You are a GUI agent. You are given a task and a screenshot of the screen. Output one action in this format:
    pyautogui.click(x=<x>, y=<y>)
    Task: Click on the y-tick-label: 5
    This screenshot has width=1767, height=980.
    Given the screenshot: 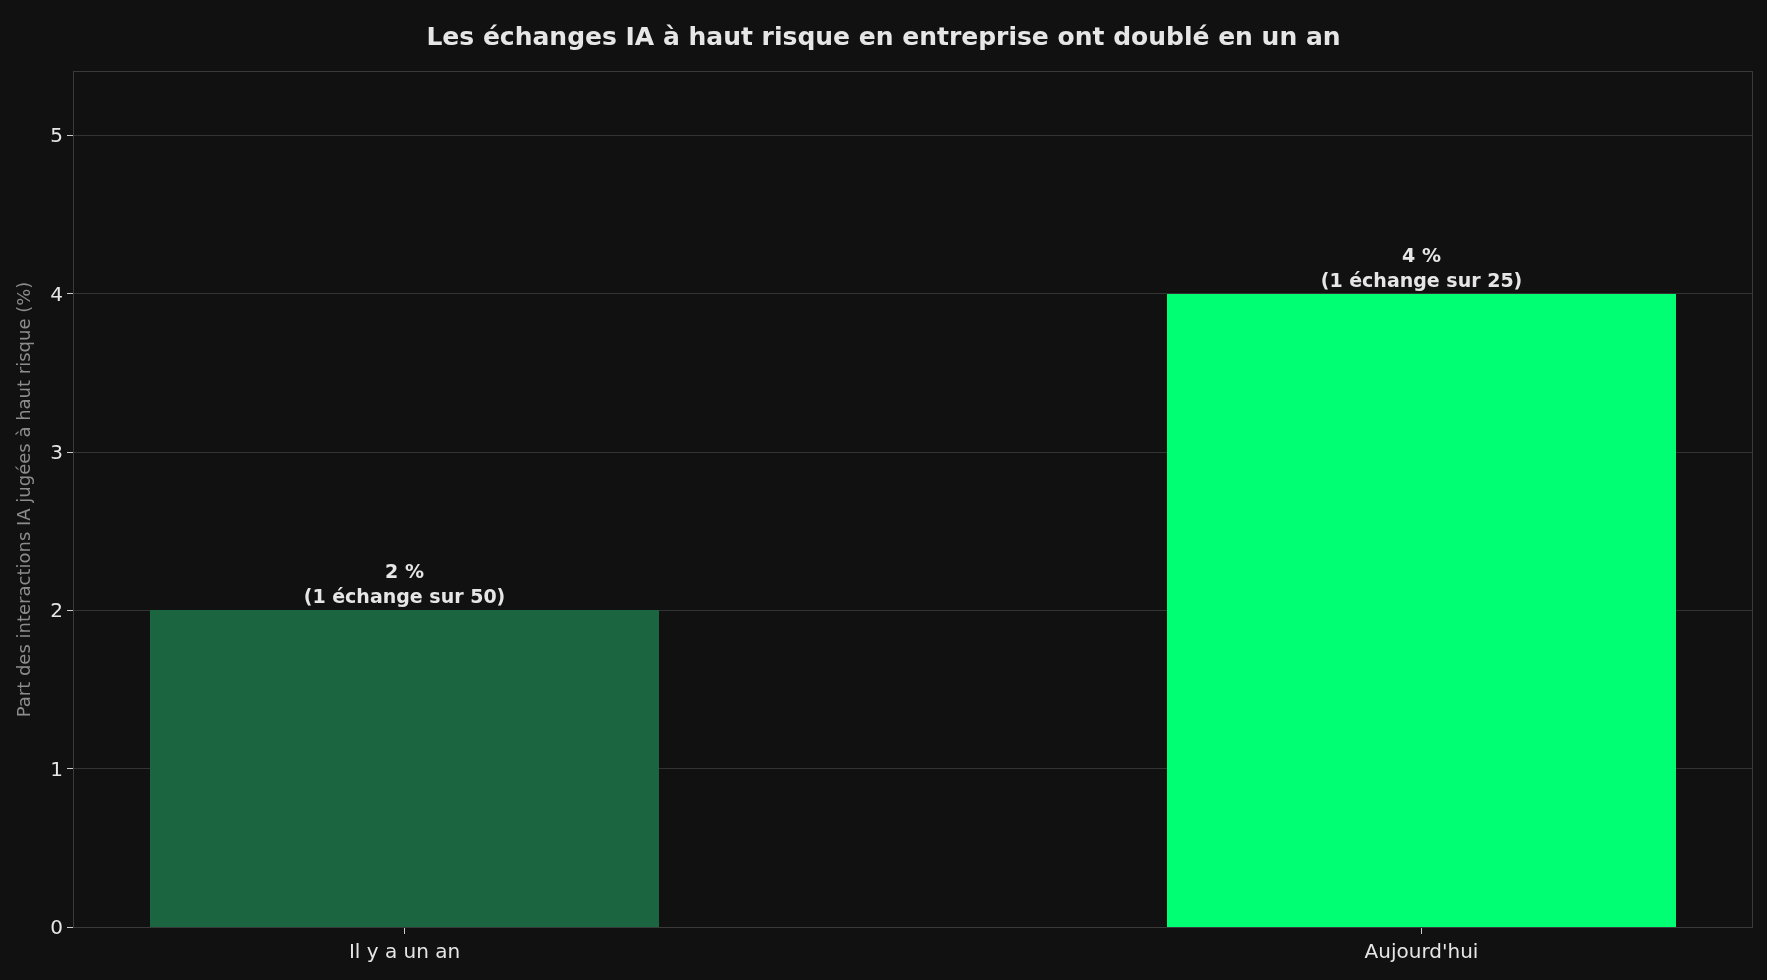 What is the action you would take?
    pyautogui.click(x=56, y=135)
    